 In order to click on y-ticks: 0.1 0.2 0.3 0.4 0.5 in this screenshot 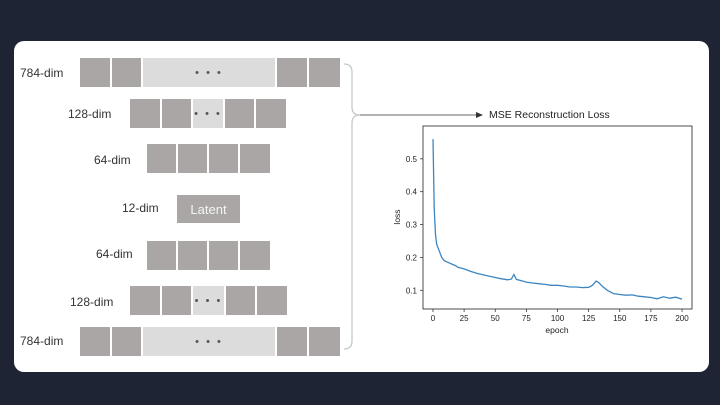, I will do `click(414, 225)`.